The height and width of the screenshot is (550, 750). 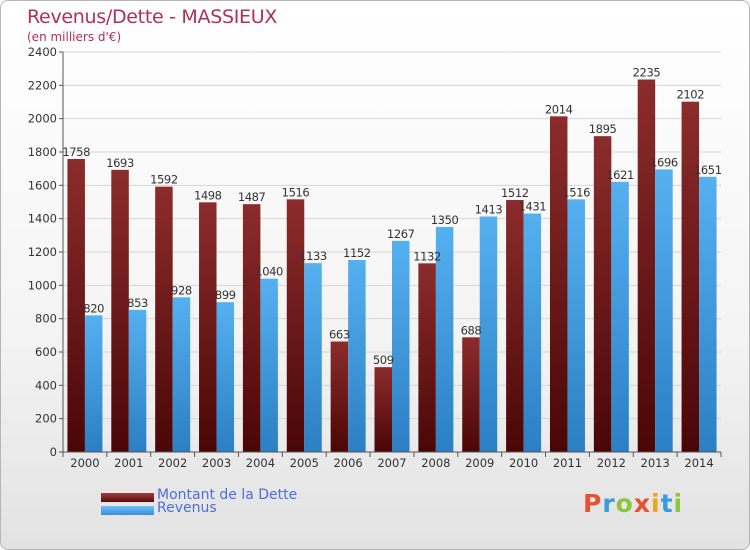 What do you see at coordinates (559, 109) in the screenshot?
I see `data-label-debt: 2014` at bounding box center [559, 109].